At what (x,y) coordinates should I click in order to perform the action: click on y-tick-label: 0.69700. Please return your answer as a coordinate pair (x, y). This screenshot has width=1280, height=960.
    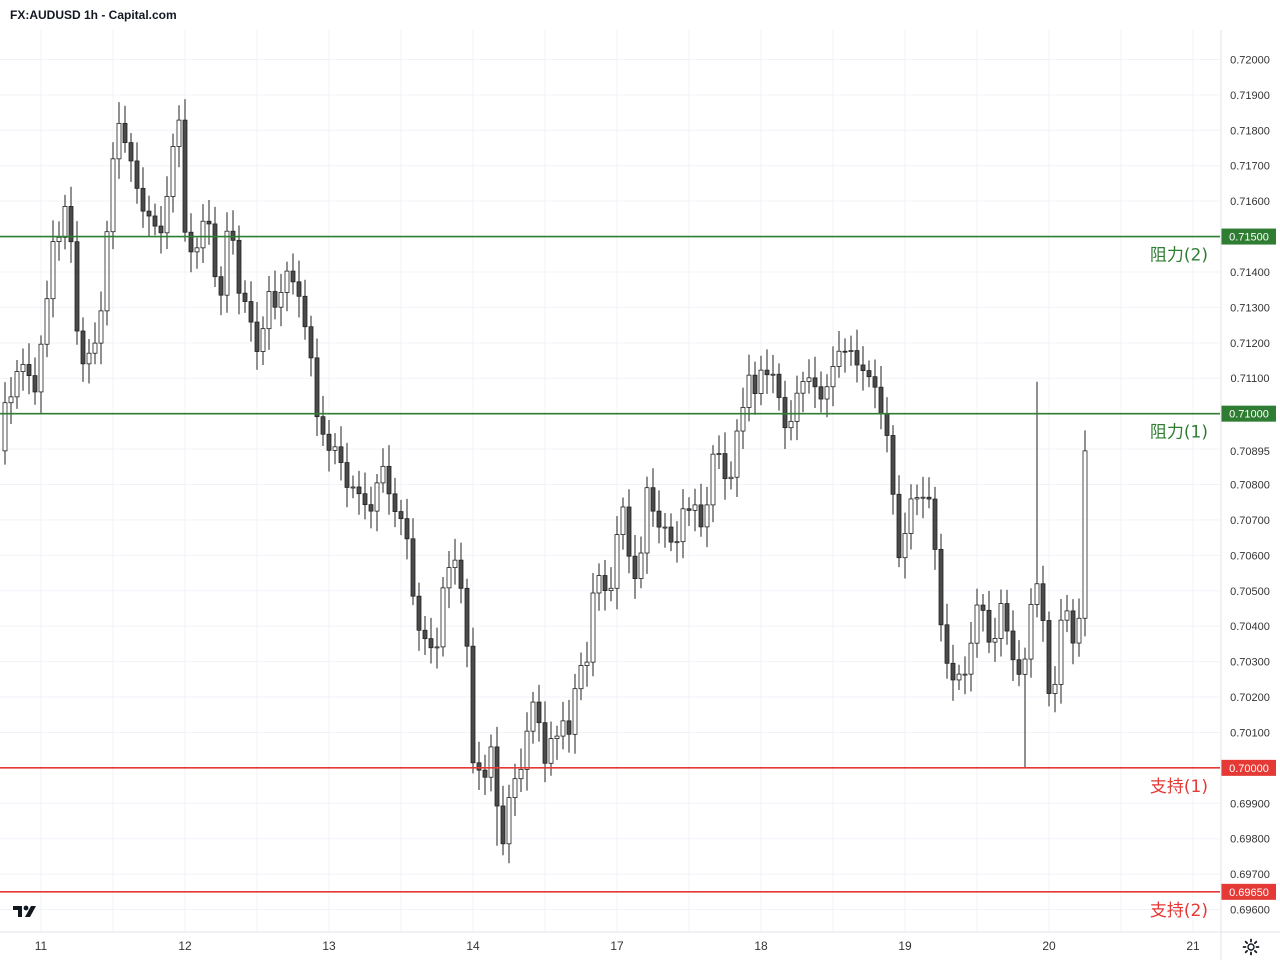
    Looking at the image, I should click on (1250, 875).